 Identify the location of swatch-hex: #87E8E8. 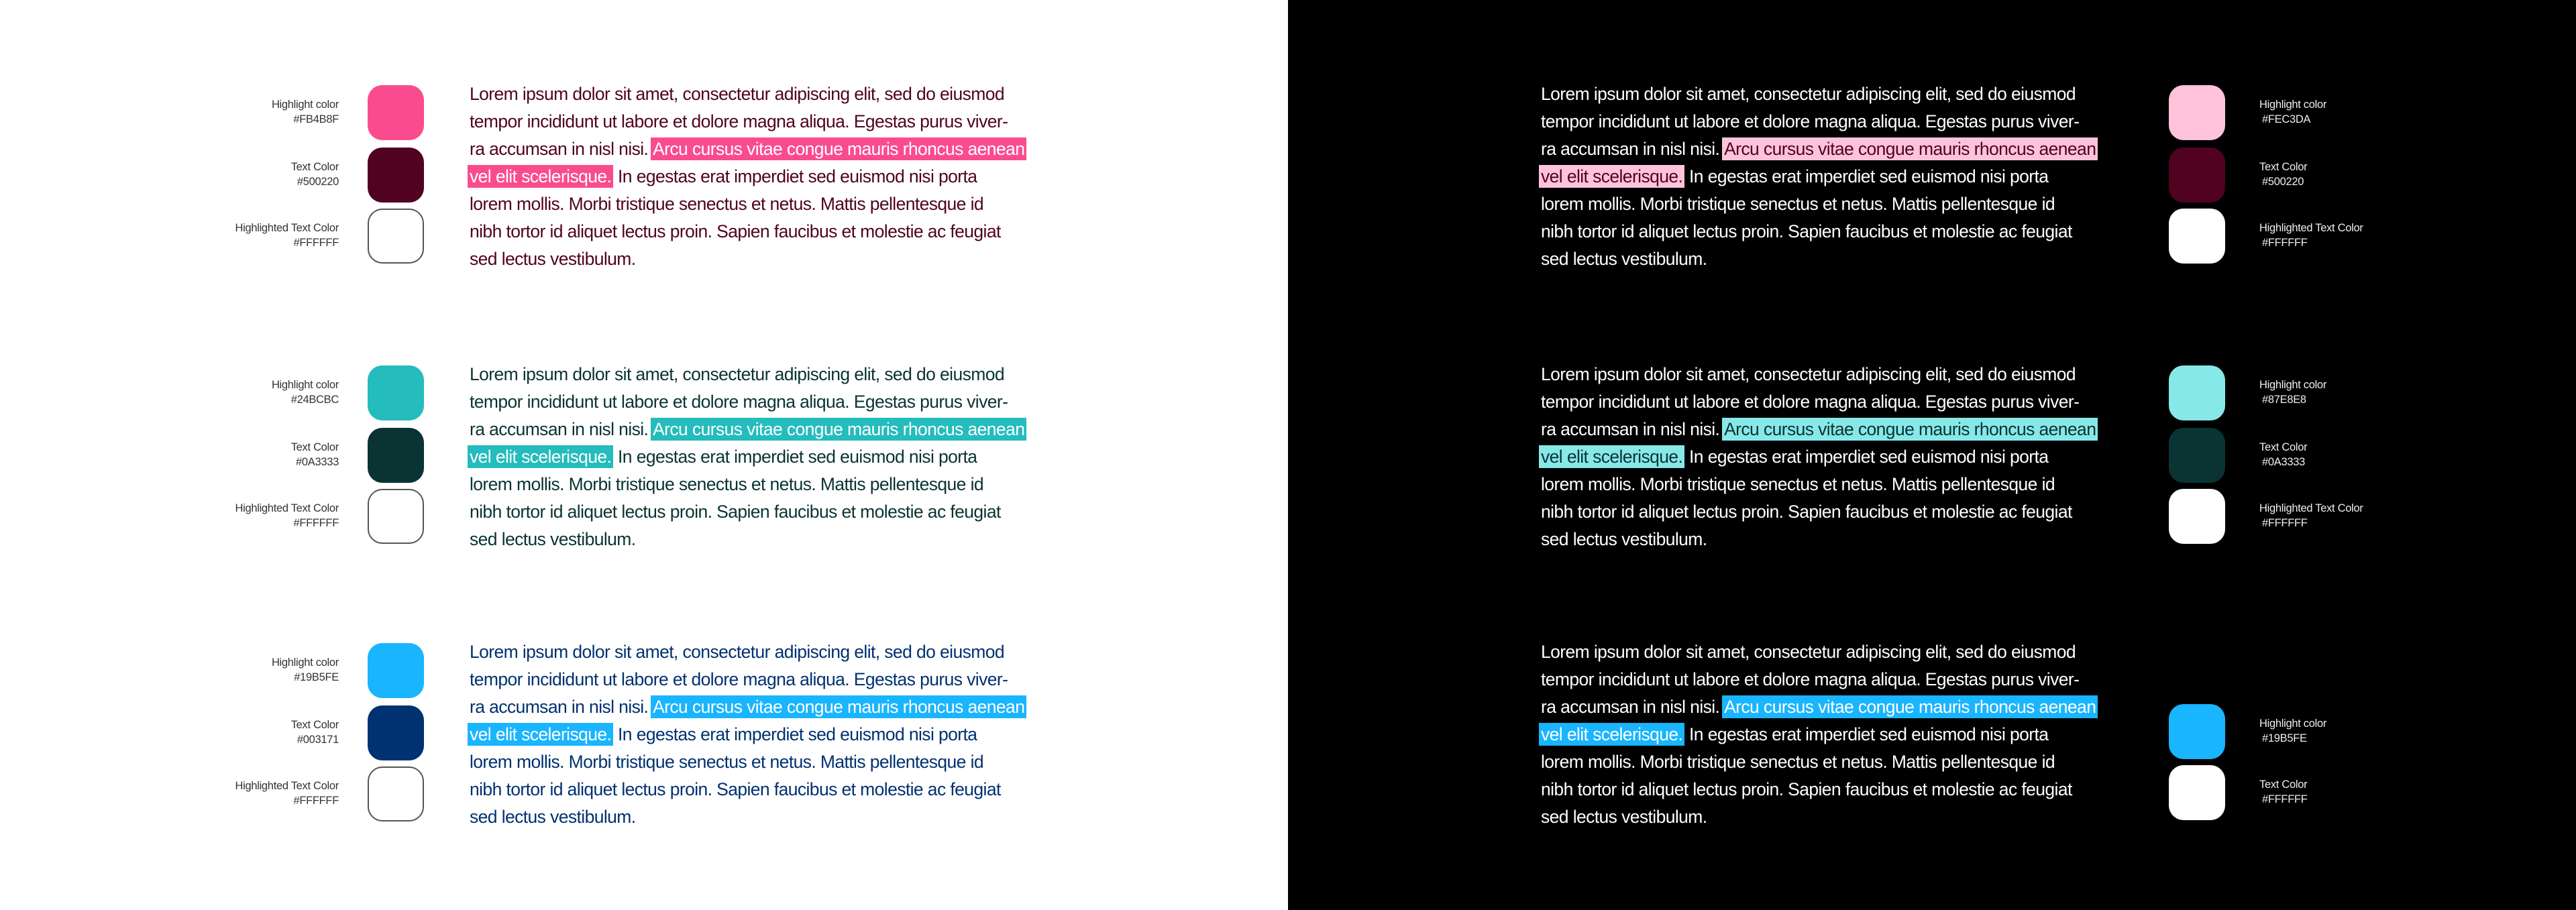
(2284, 400).